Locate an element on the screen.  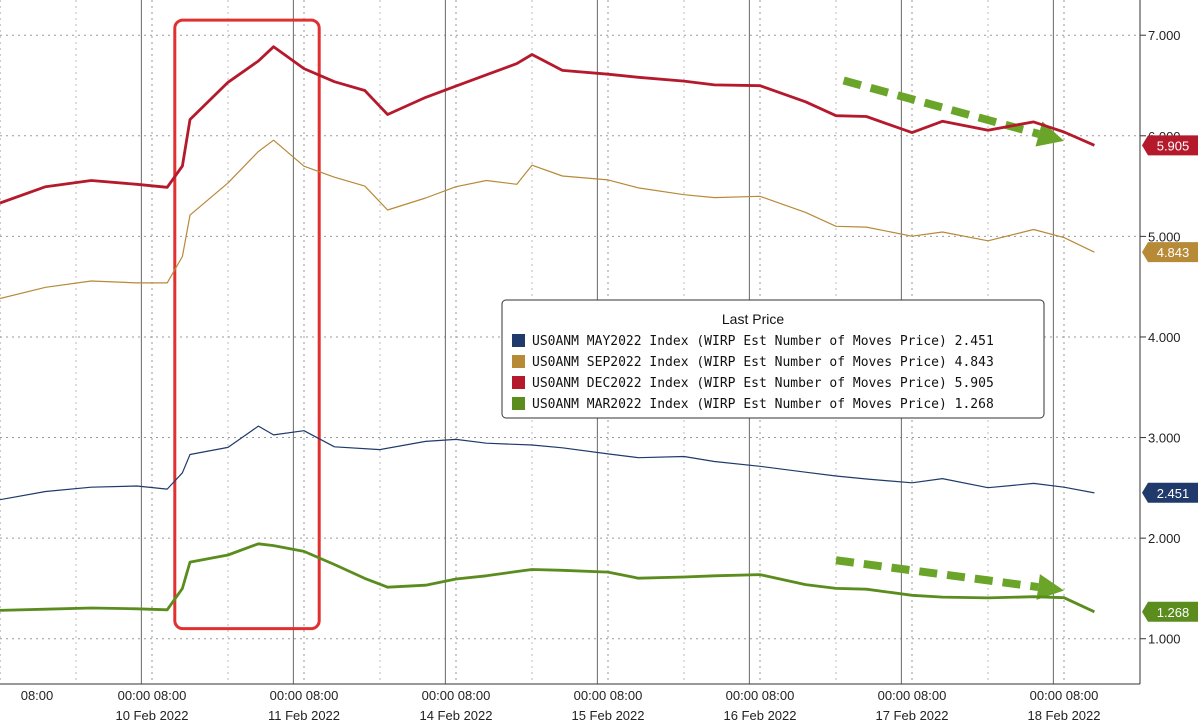
last-value-label-mar: 1.268 is located at coordinates (1173, 612).